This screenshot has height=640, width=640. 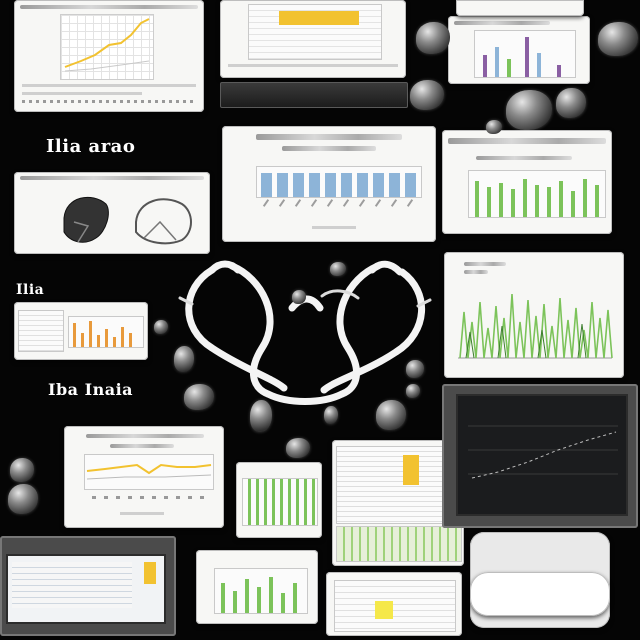 I want to click on dashboard-card-tab, so click(x=520, y=8).